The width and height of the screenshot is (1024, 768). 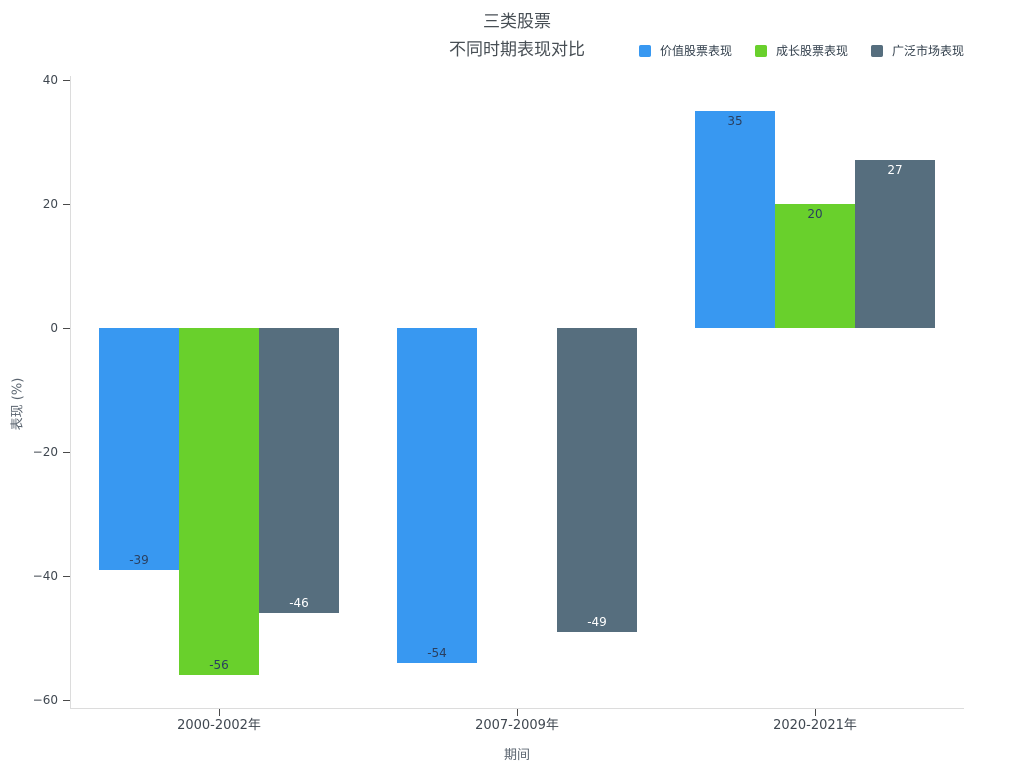 I want to click on y-tick-label: 20, so click(x=50, y=203).